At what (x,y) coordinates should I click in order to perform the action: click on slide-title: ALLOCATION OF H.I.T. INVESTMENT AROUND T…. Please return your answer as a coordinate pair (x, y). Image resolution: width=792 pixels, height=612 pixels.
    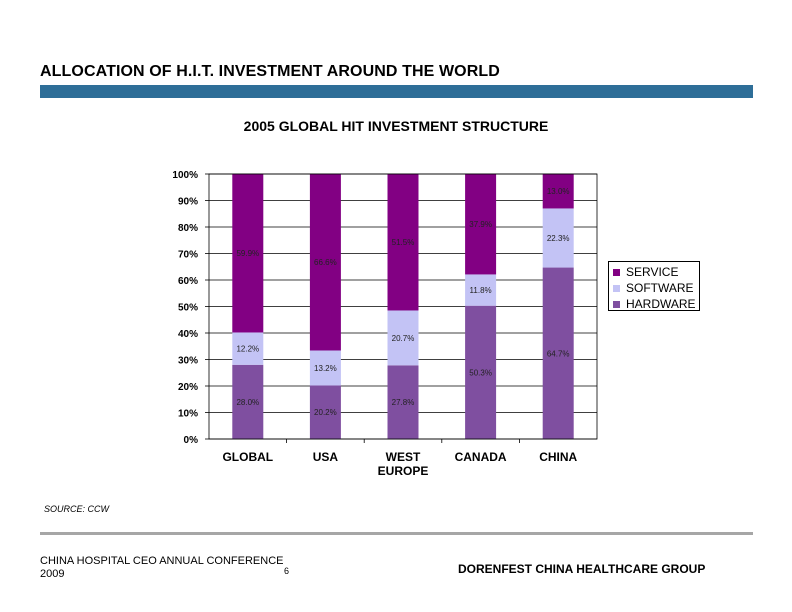
    Looking at the image, I should click on (270, 71).